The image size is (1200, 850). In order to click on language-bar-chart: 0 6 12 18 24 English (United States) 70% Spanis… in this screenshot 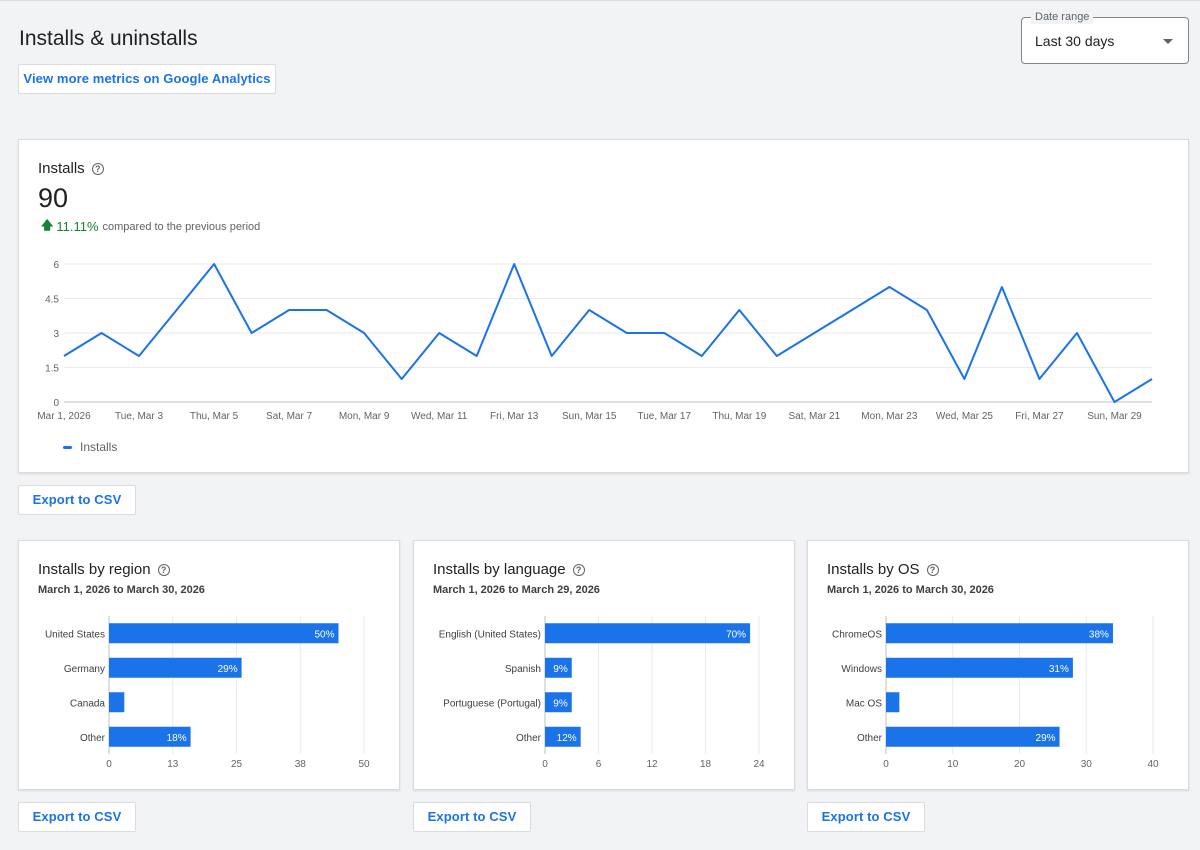, I will do `click(602, 693)`.